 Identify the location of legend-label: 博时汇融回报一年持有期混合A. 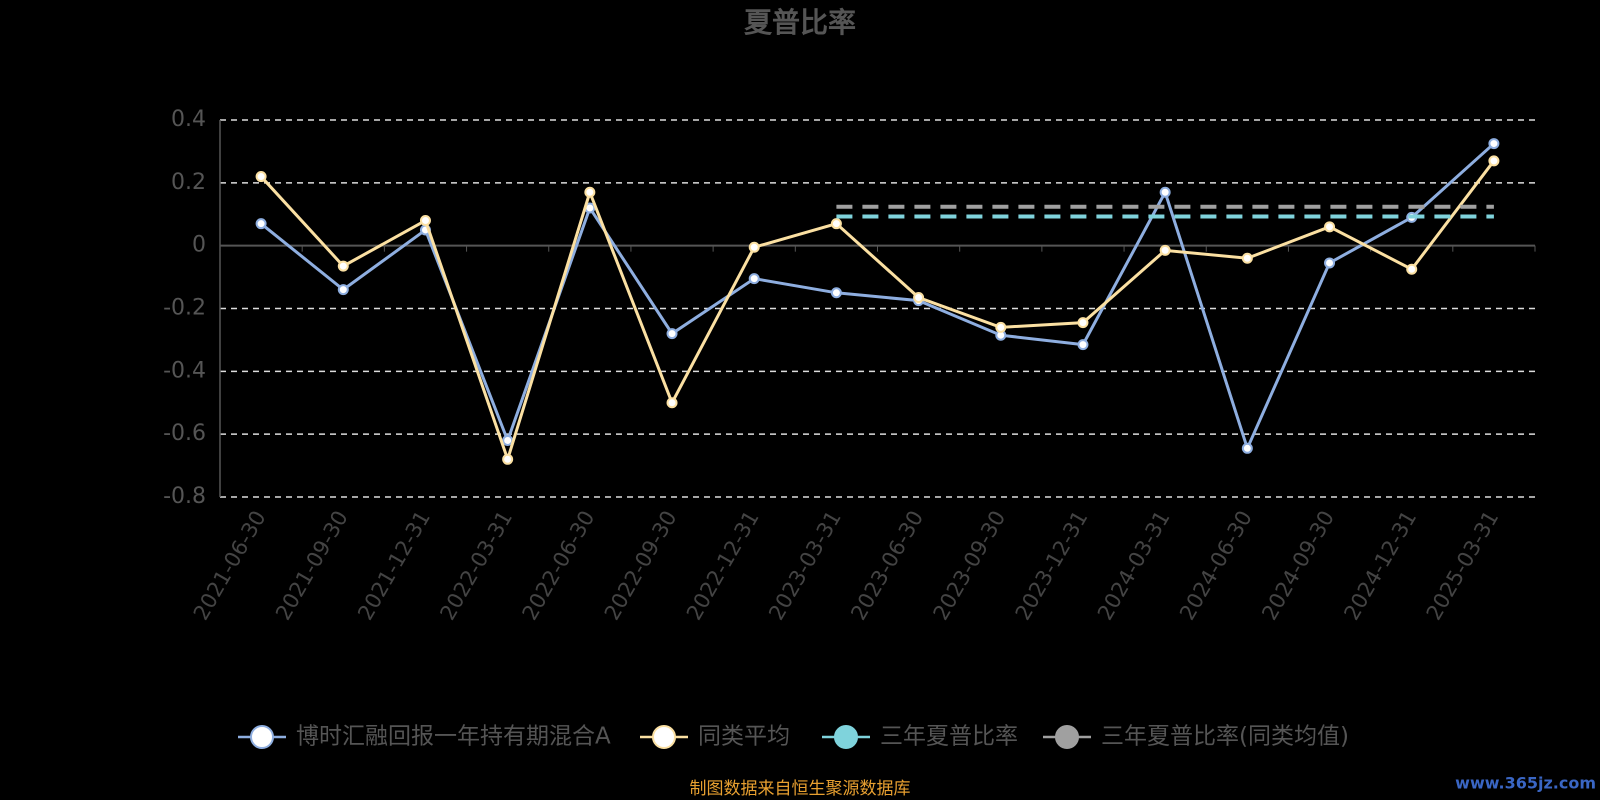
(453, 737).